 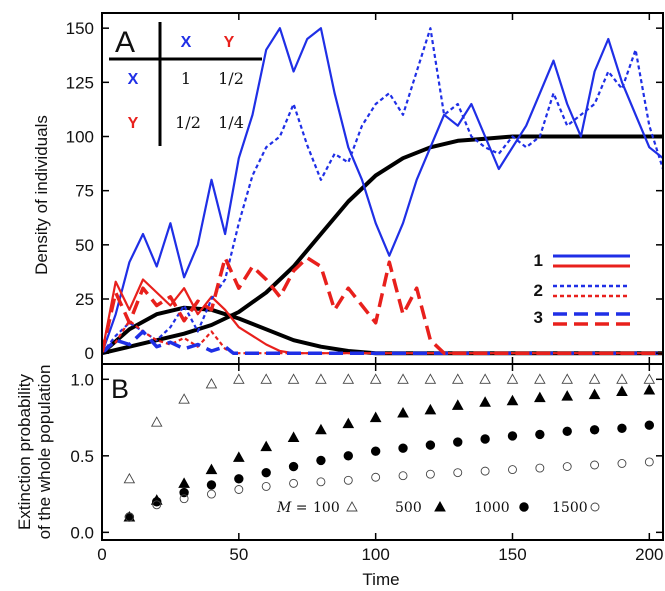 I want to click on panel-b-y-axis-label-line1: Extinction probability, so click(x=24, y=452).